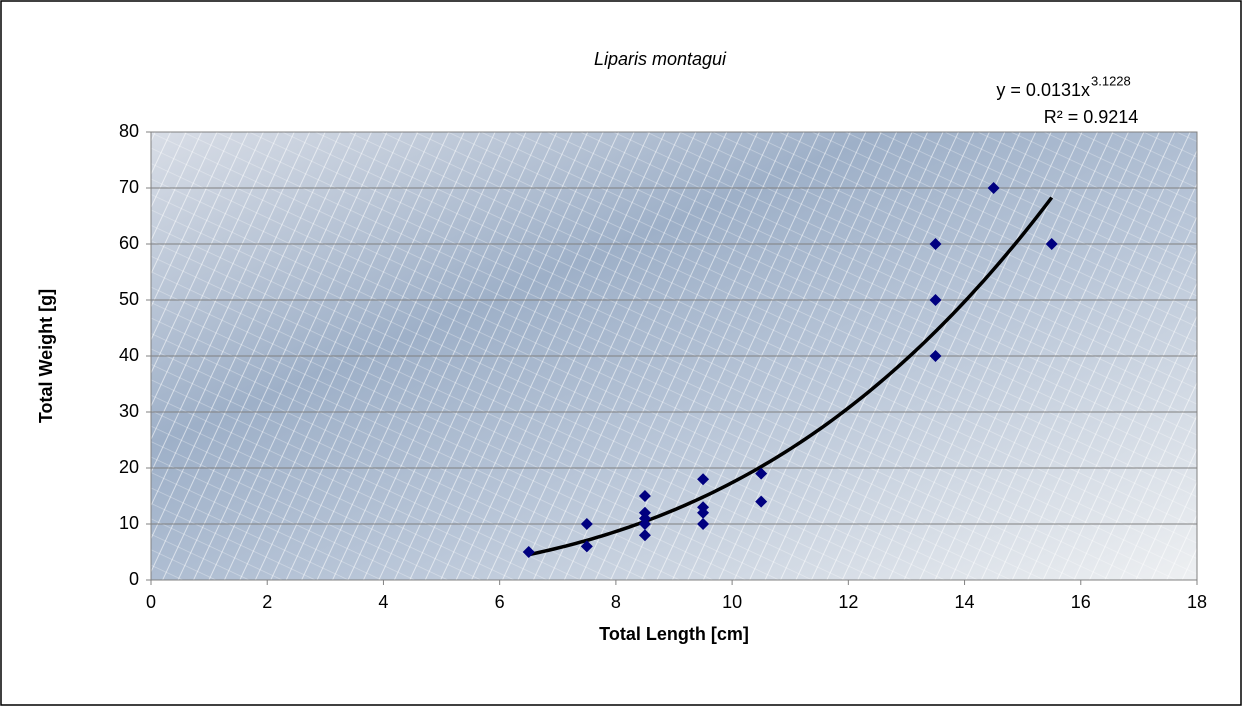 The height and width of the screenshot is (712, 1243). What do you see at coordinates (129, 131) in the screenshot?
I see `y-tick-label: 80` at bounding box center [129, 131].